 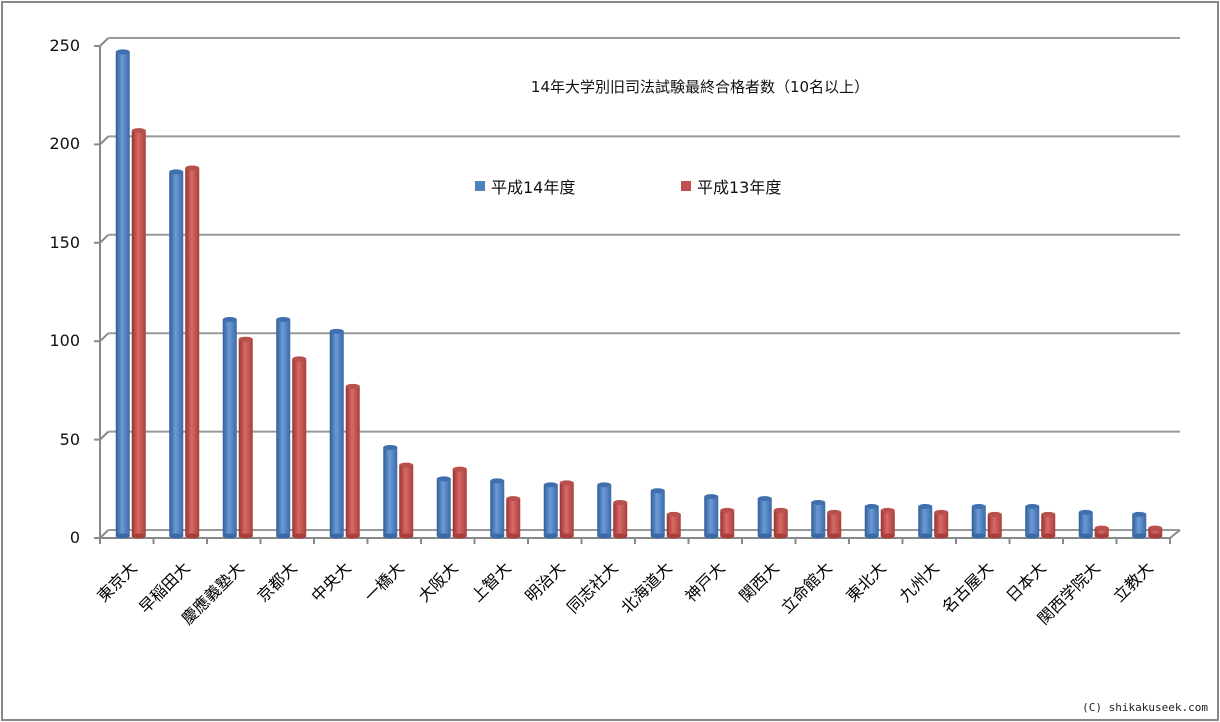 I want to click on legend-swatch-blue, so click(x=480, y=186).